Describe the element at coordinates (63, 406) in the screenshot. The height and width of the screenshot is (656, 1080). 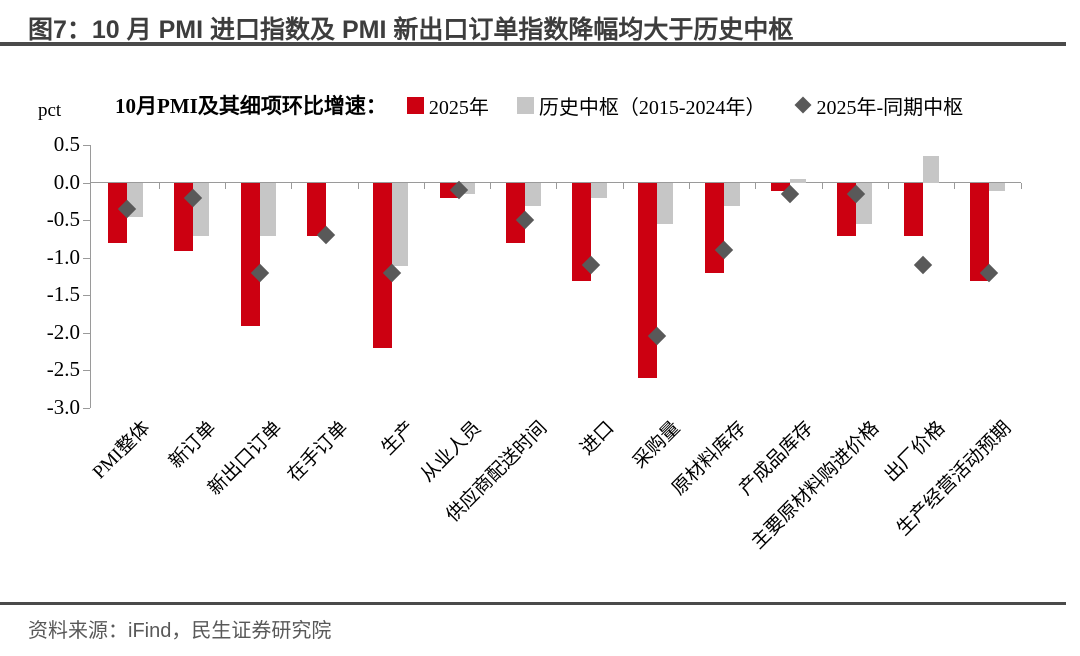
I see `y-axis-tick-label: -3.0` at that location.